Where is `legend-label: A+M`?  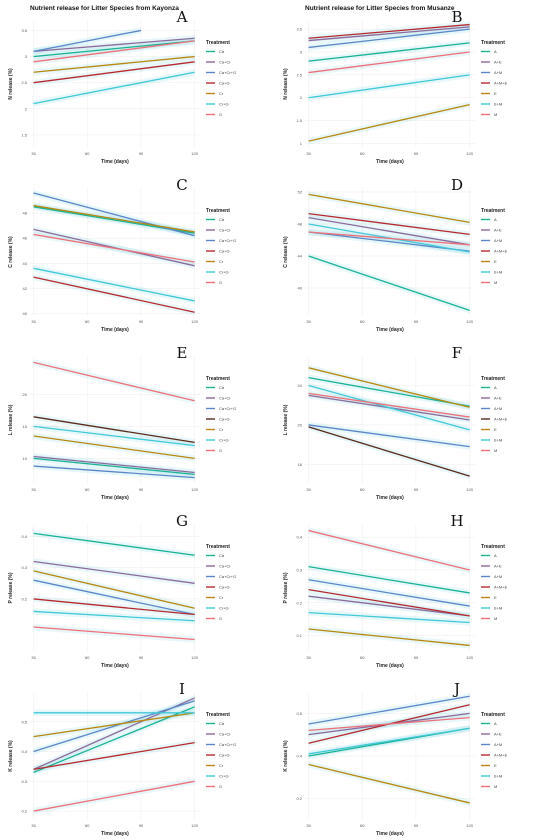
legend-label: A+M is located at coordinates (498, 576).